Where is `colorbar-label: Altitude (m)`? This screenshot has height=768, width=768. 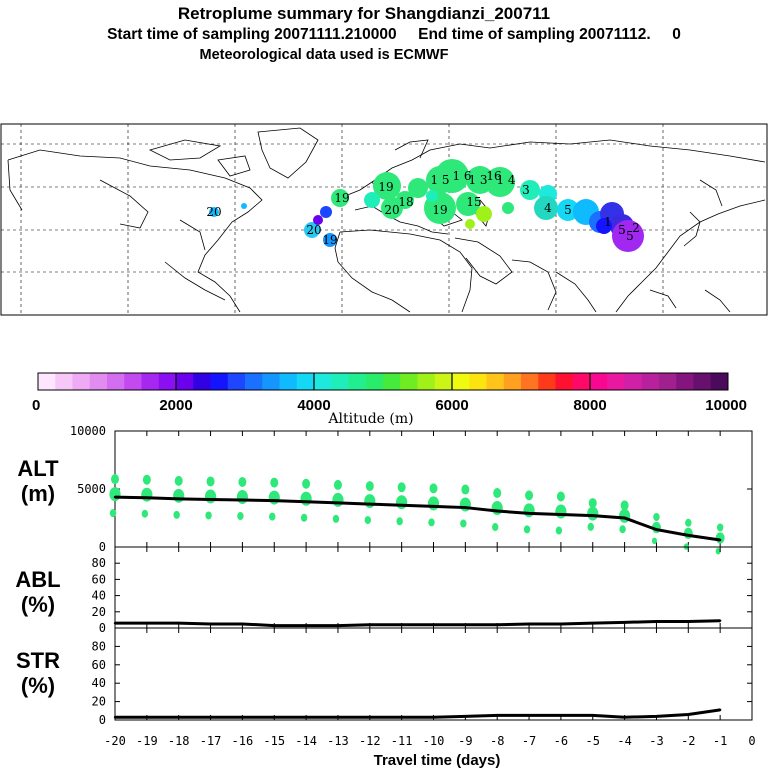
colorbar-label: Altitude (m) is located at coordinates (370, 419).